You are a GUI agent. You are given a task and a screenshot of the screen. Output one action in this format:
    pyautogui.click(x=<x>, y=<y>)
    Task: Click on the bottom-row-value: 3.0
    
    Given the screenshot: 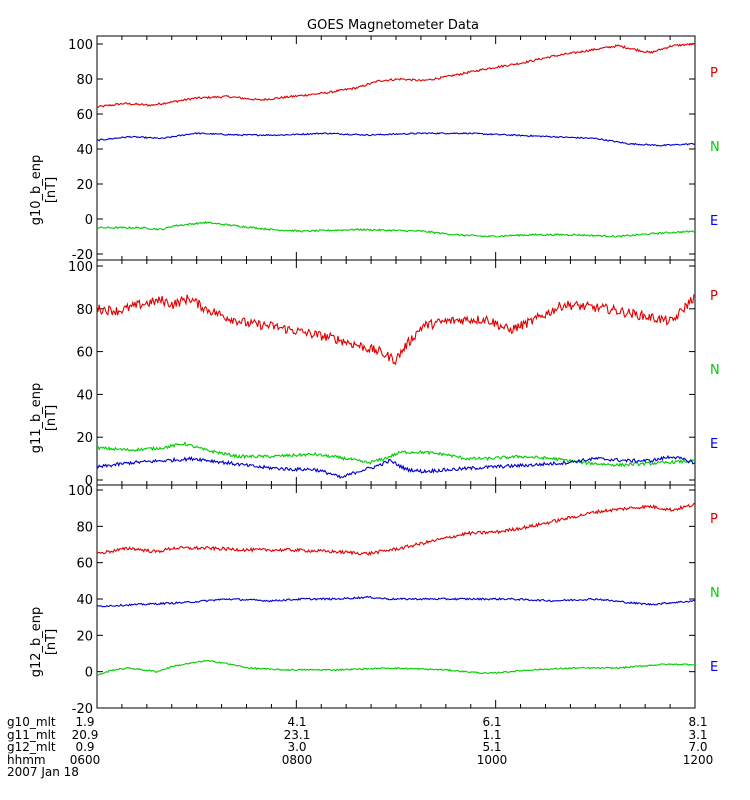 What is the action you would take?
    pyautogui.click(x=297, y=747)
    